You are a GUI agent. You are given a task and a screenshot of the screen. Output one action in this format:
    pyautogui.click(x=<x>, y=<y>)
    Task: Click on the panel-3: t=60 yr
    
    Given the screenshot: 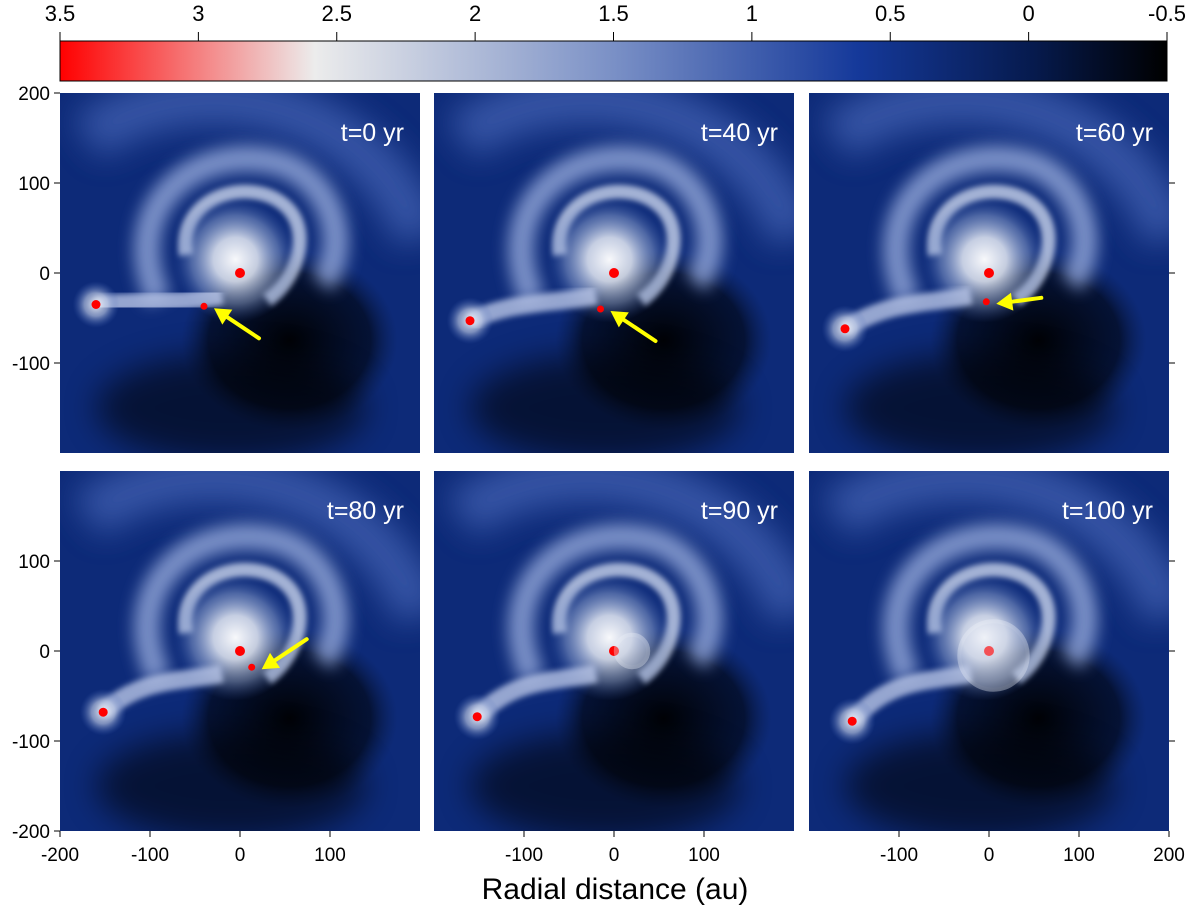 What is the action you would take?
    pyautogui.click(x=989, y=273)
    